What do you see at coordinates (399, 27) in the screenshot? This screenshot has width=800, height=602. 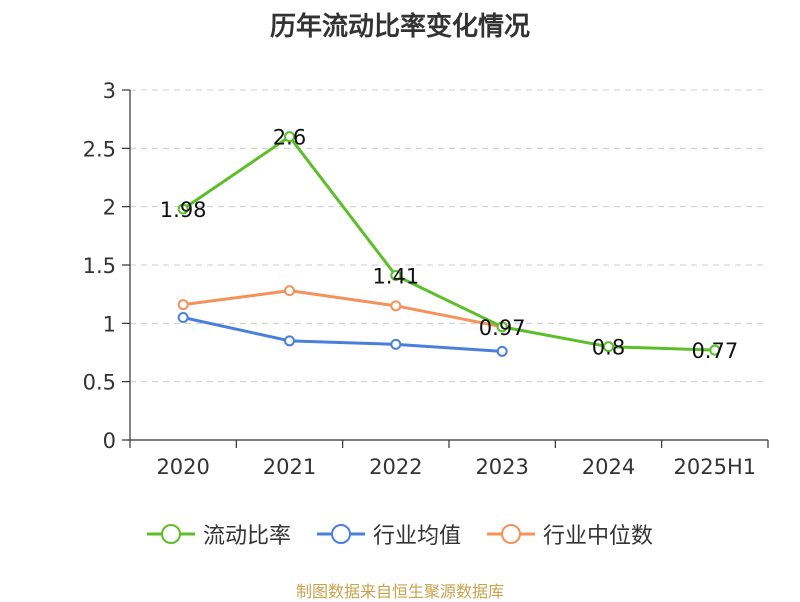 I see `chart-title: 历年流动比率变化情况` at bounding box center [399, 27].